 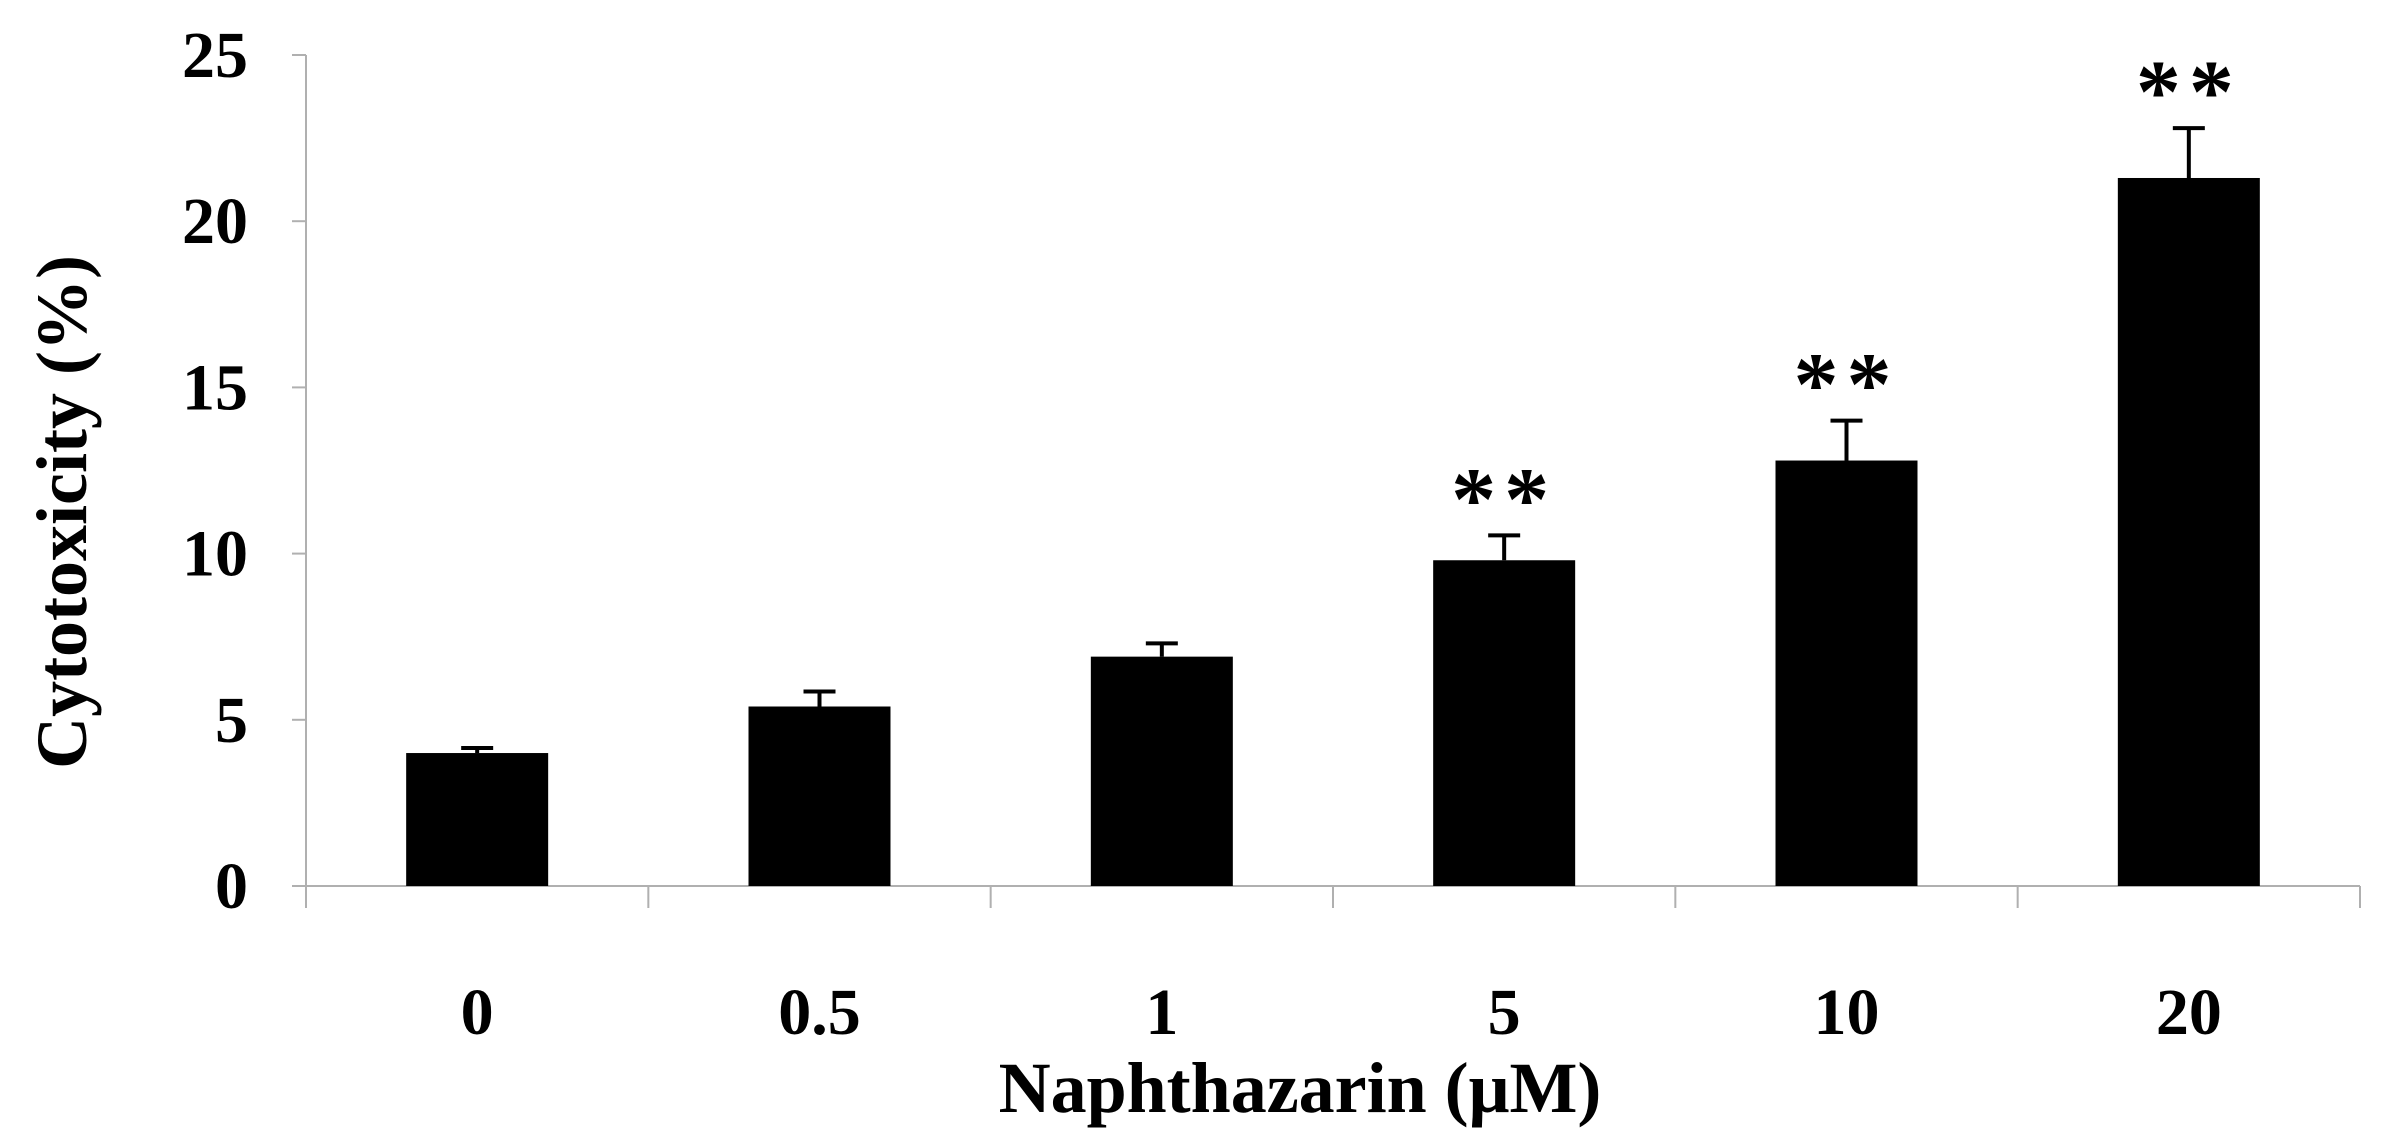 What do you see at coordinates (215, 55) in the screenshot?
I see `y-tick-label: 25` at bounding box center [215, 55].